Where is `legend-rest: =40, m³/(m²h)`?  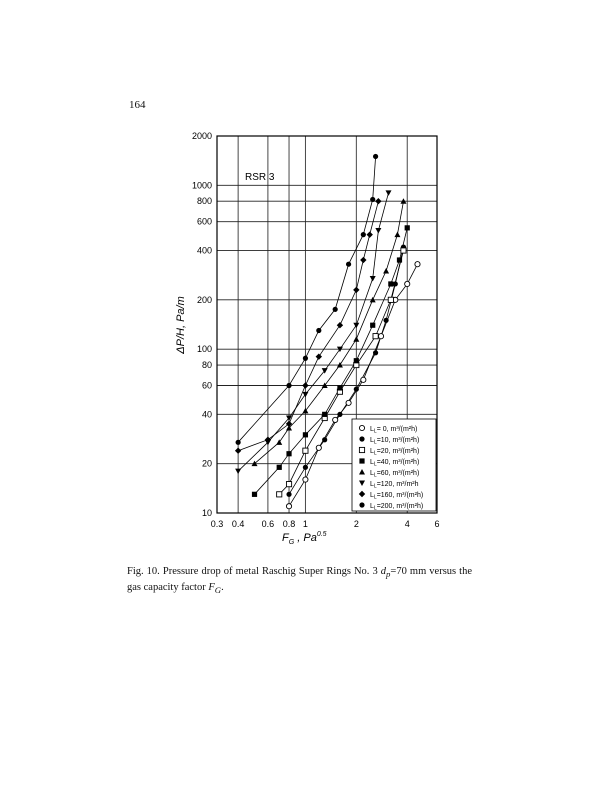
legend-rest: =40, m³/(m²h) is located at coordinates (398, 462).